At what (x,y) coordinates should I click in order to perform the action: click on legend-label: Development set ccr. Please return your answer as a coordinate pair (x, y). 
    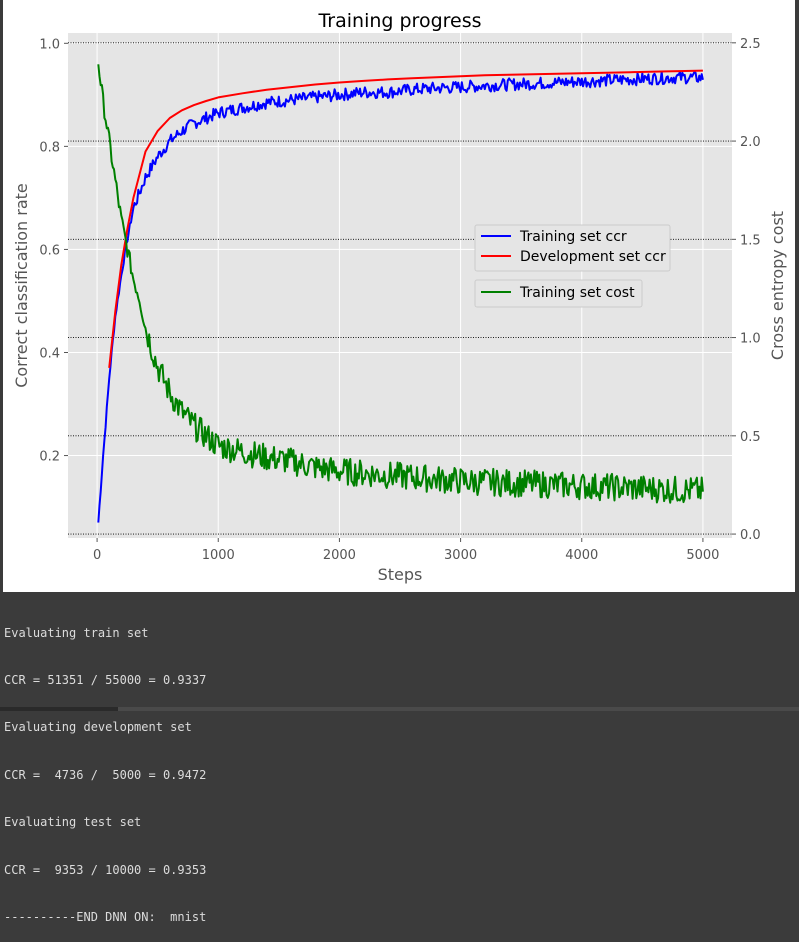
    Looking at the image, I should click on (593, 257).